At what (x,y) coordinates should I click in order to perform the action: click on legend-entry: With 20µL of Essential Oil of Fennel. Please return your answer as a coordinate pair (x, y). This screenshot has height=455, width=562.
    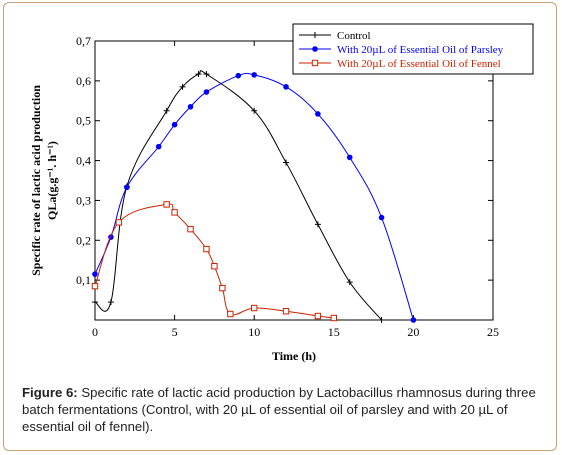
    Looking at the image, I should click on (419, 64).